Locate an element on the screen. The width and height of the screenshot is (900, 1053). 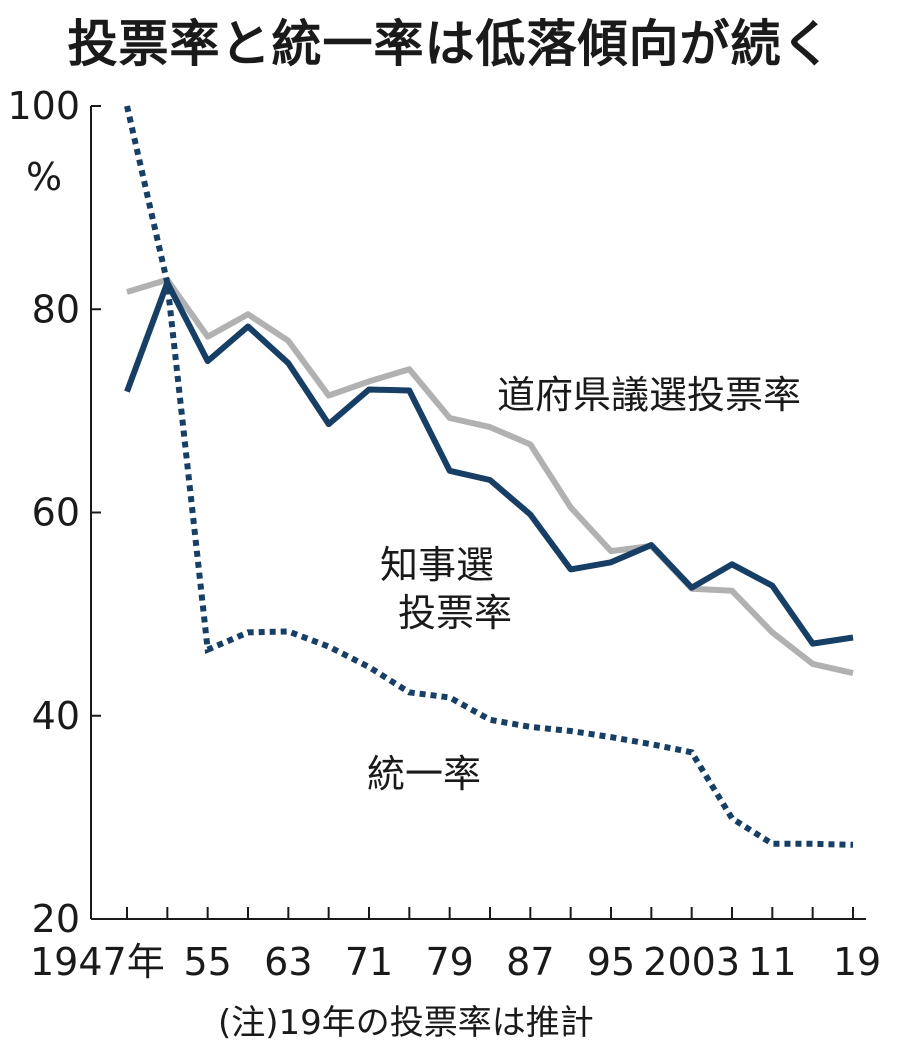
y-tick-label: 80 is located at coordinates (56, 309).